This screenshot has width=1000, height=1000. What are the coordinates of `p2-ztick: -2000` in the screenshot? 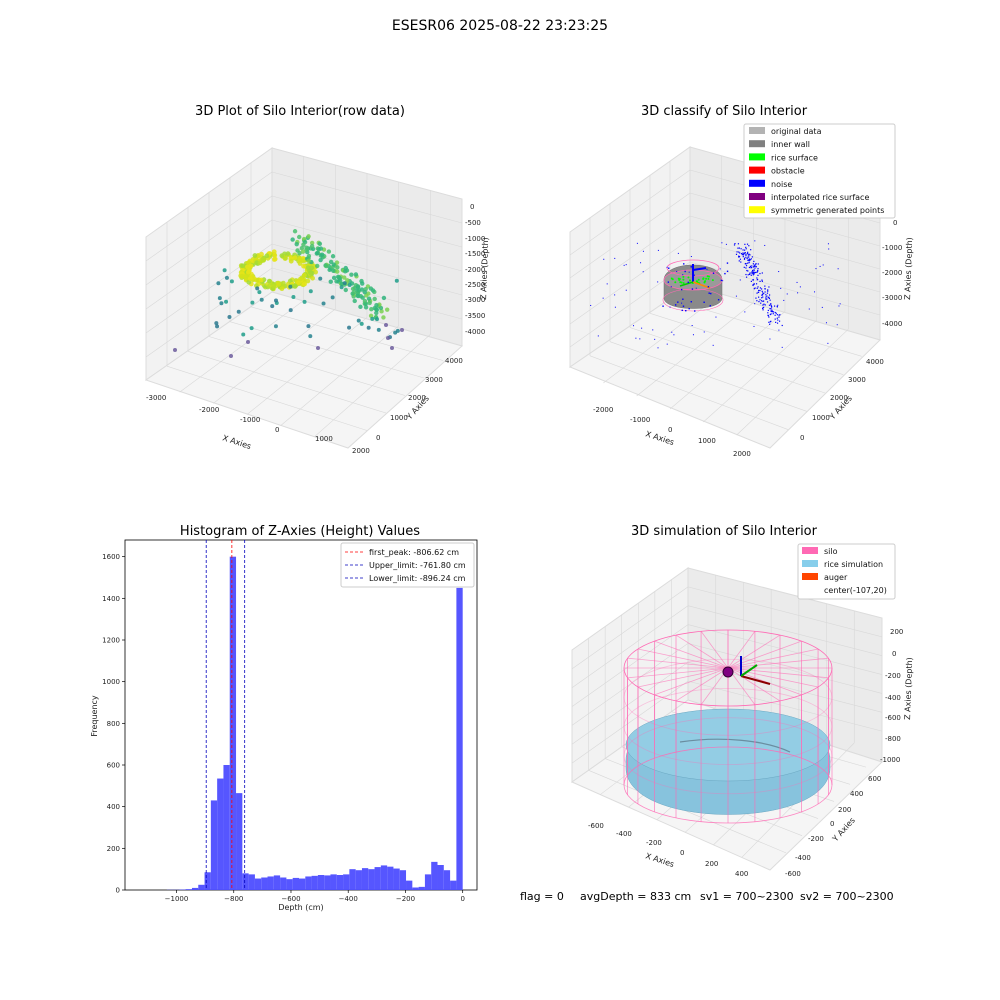 It's located at (892, 273).